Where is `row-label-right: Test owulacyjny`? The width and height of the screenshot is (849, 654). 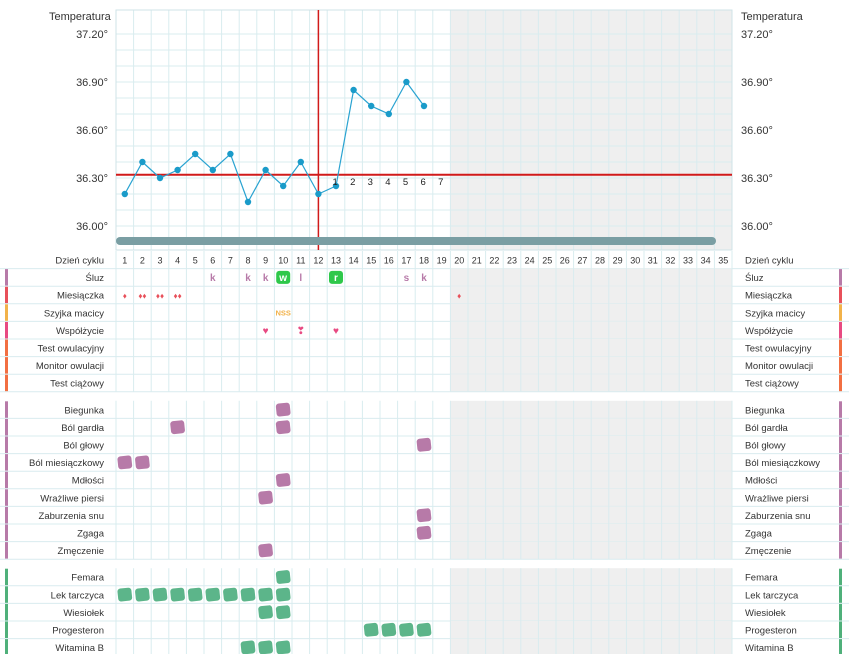 row-label-right: Test owulacyjny is located at coordinates (778, 349).